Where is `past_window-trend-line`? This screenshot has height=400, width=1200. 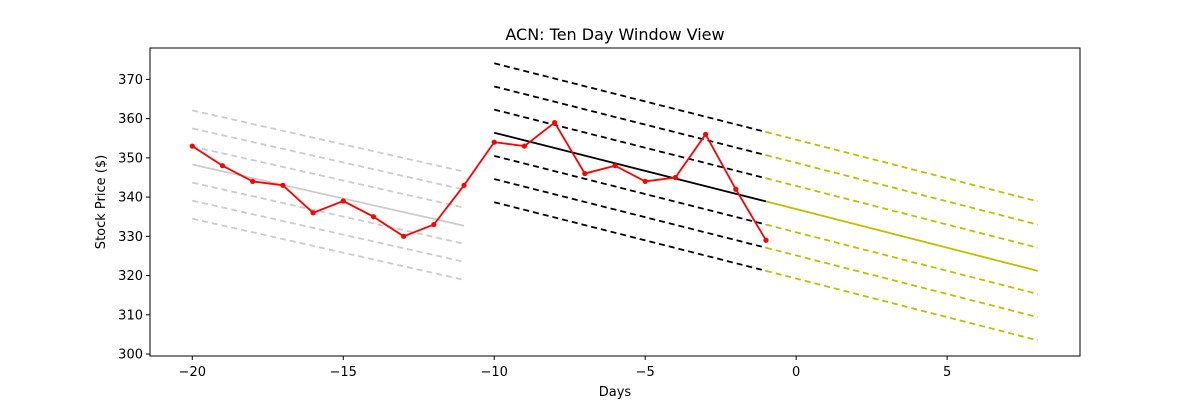
past_window-trend-line is located at coordinates (328, 195).